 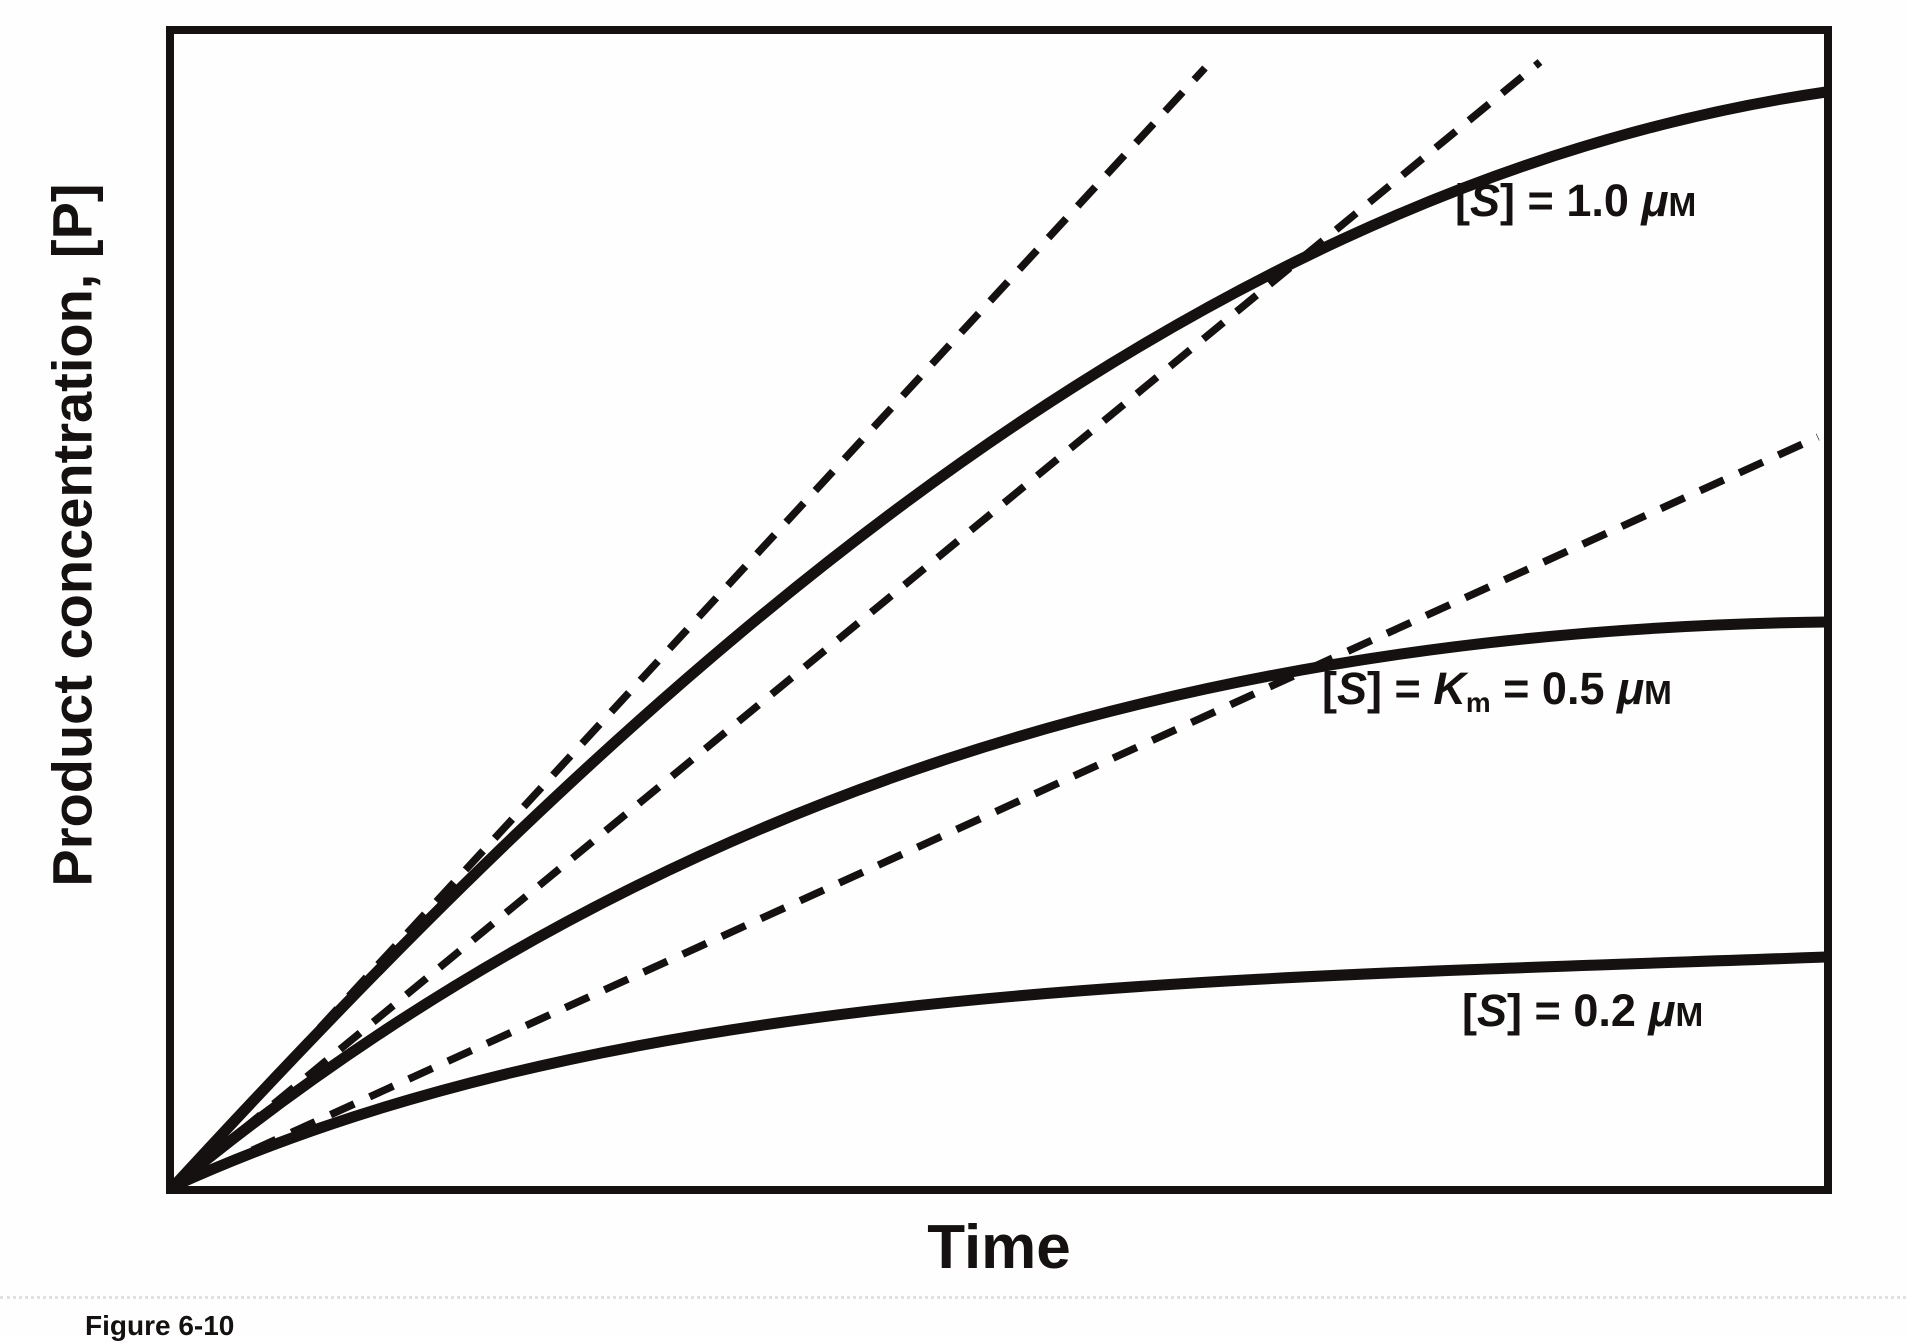 What do you see at coordinates (1449, 688) in the screenshot?
I see `km-symbol: K` at bounding box center [1449, 688].